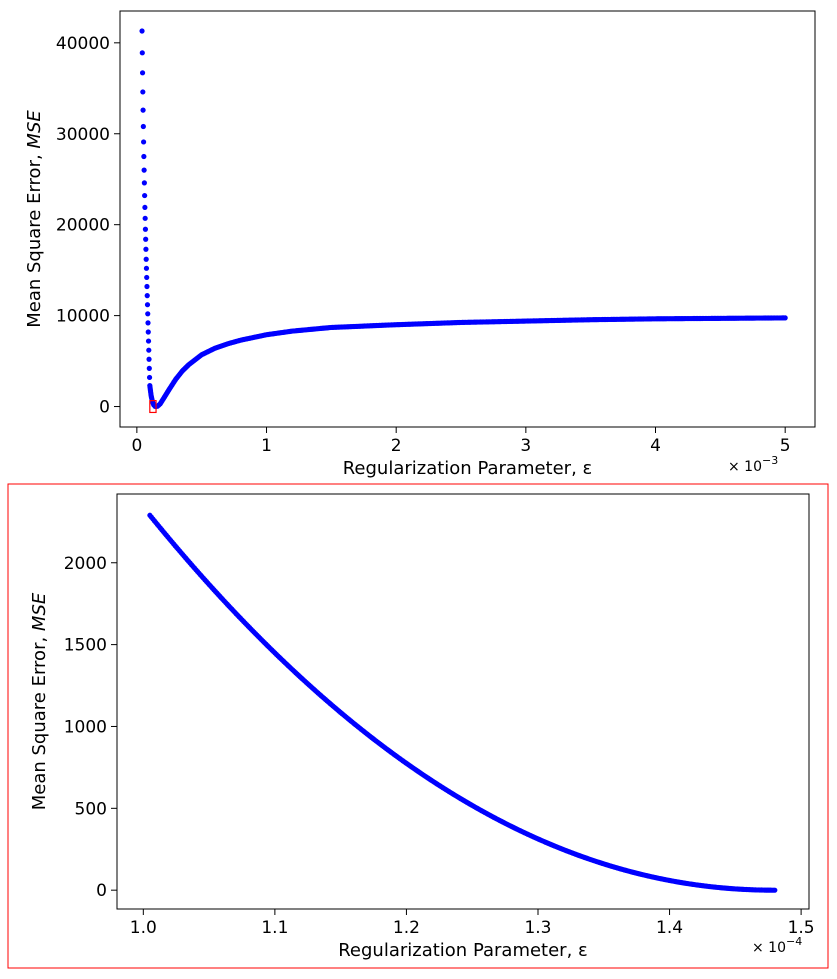 The height and width of the screenshot is (979, 837). What do you see at coordinates (85, 727) in the screenshot?
I see `y-tick-label: 1000` at bounding box center [85, 727].